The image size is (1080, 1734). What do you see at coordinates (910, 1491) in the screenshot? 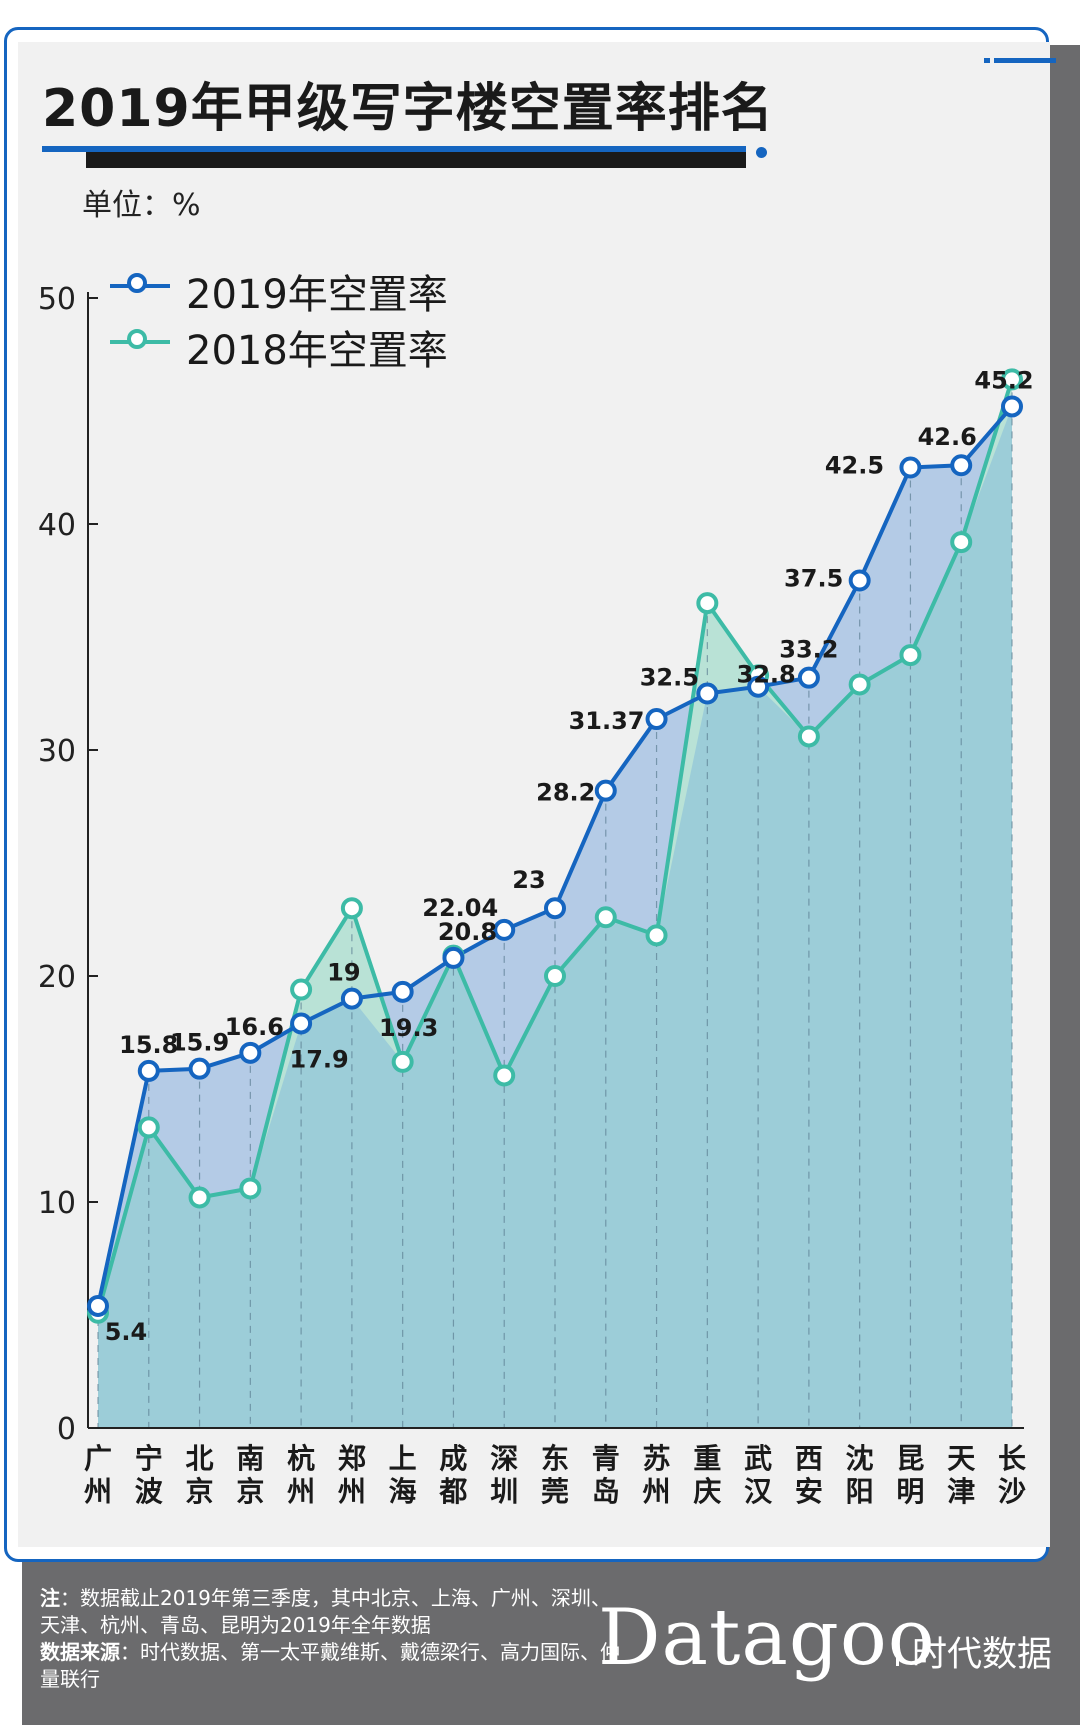
I see `x-tick-label: 明` at bounding box center [910, 1491].